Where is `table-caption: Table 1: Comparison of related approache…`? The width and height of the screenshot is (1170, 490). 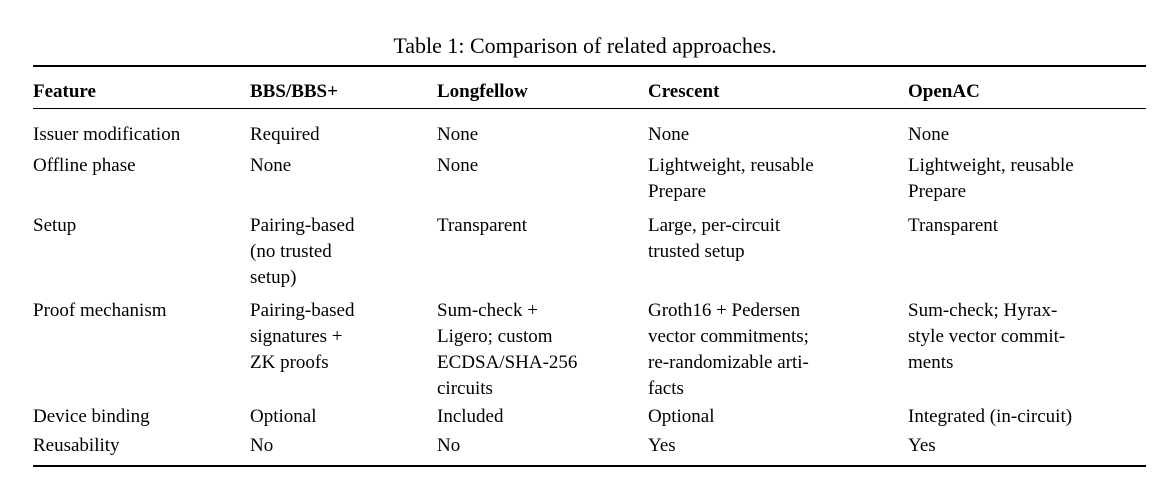 table-caption: Table 1: Comparison of related approache… is located at coordinates (585, 45).